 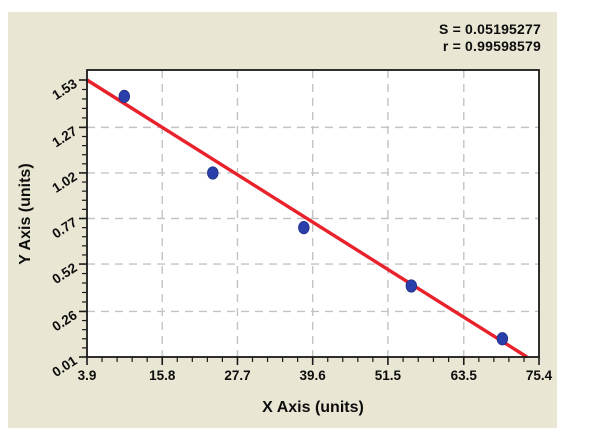 What do you see at coordinates (313, 407) in the screenshot?
I see `x-axis-title: X Axis (units)` at bounding box center [313, 407].